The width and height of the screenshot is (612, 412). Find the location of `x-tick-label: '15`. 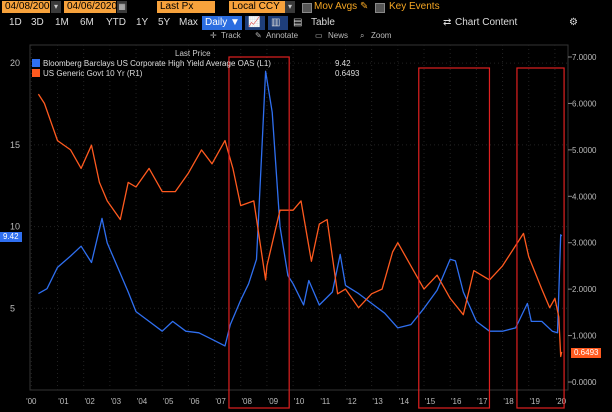

x-tick-label: '15 is located at coordinates (430, 401).